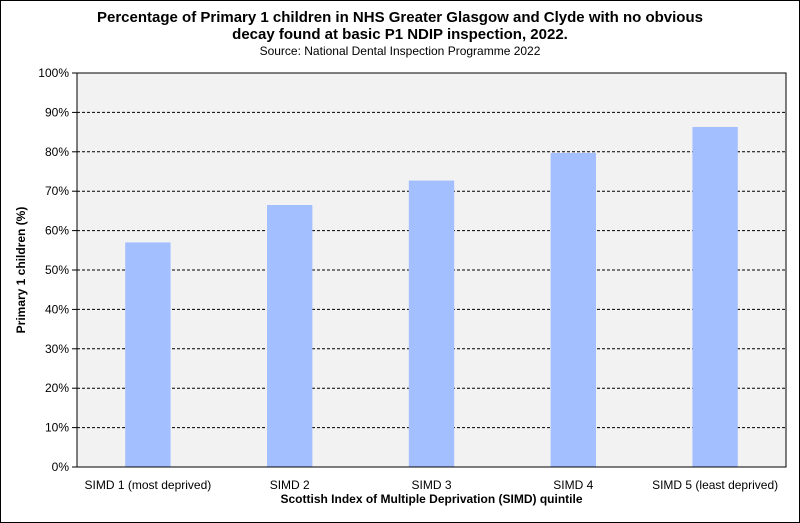 The width and height of the screenshot is (800, 523). I want to click on x-tick-label: SIMD 5 (least deprived), so click(715, 485).